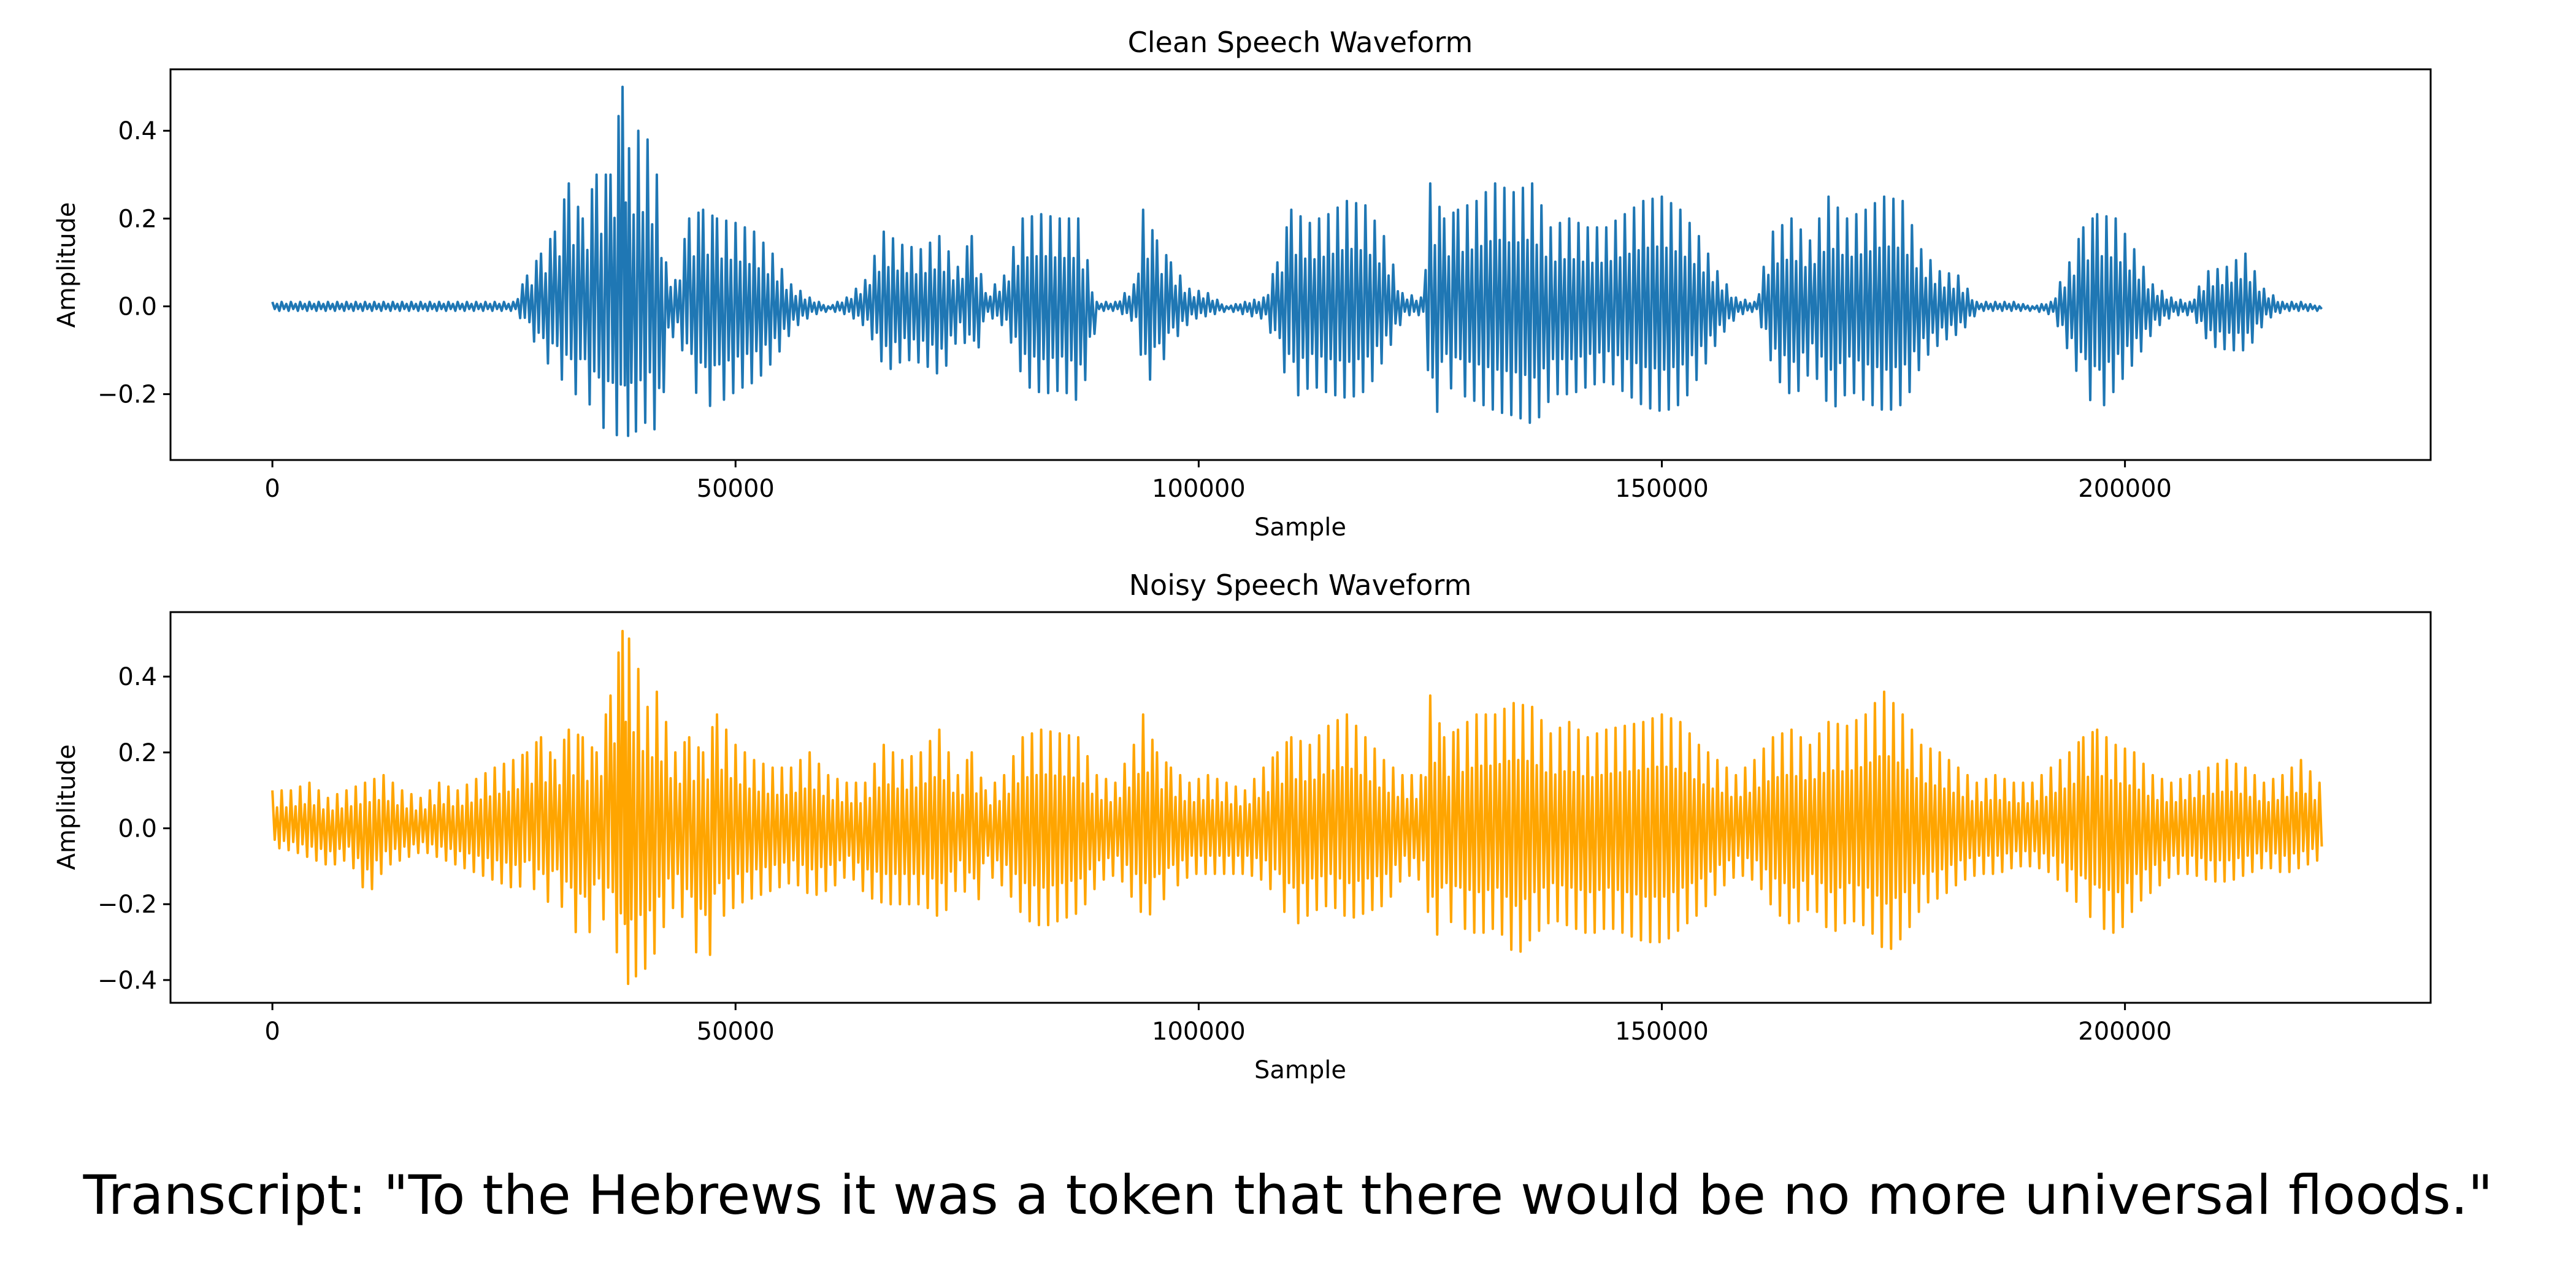 The height and width of the screenshot is (1288, 2576). Describe the element at coordinates (272, 489) in the screenshot. I see `clean-x-tick-label: 0` at that location.